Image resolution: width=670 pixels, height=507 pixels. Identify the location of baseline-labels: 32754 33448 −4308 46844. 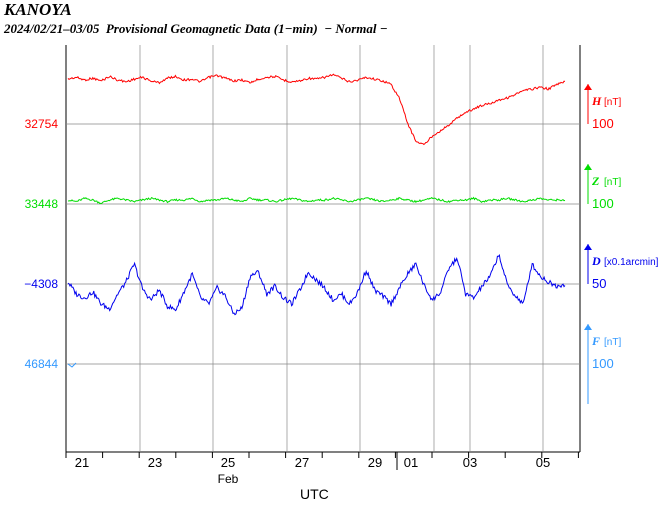
(41, 244).